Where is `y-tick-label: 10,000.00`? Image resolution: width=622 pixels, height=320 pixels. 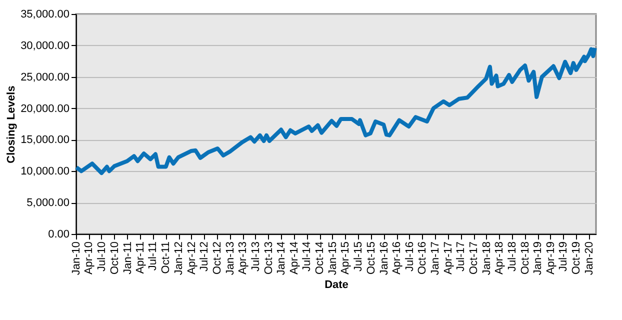
y-tick-label: 10,000.00 is located at coordinates (45, 172).